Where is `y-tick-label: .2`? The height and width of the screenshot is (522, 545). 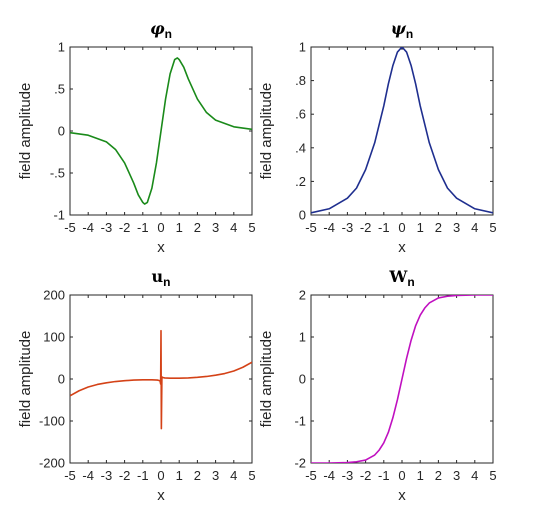
y-tick-label: .2 is located at coordinates (300, 181).